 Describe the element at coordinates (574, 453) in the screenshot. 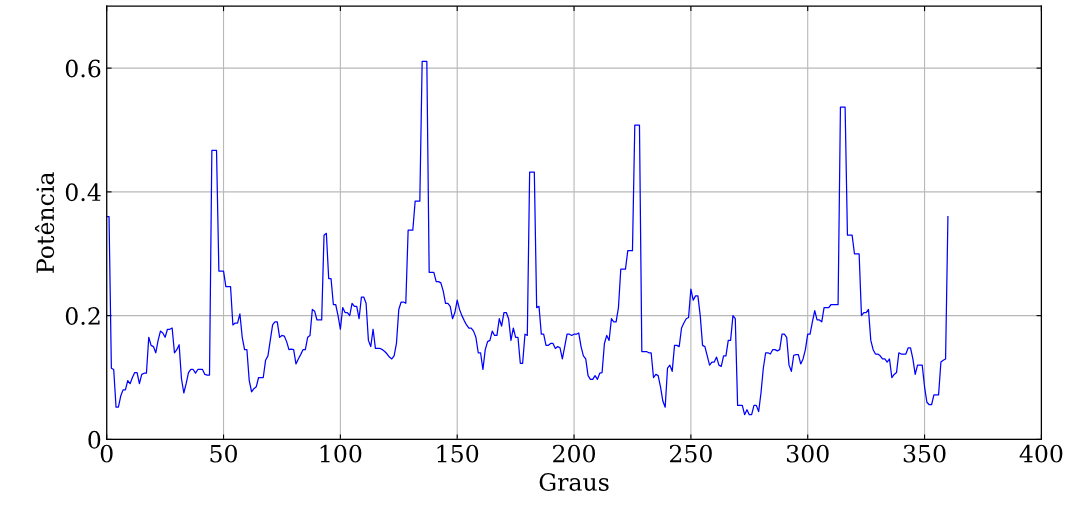

I see `x-tick-label: 200` at that location.